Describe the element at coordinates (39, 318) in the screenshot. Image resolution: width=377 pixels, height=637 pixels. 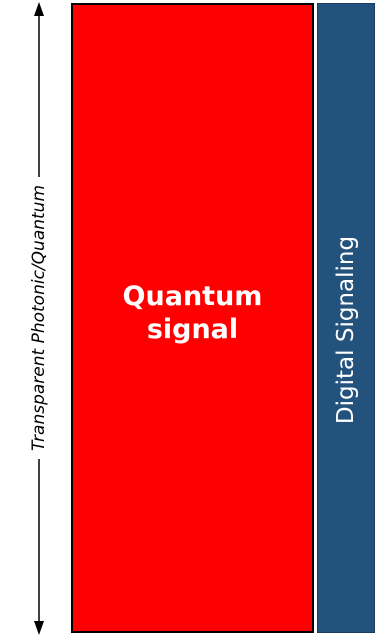
I see `axis-label: Transparent Photonic/Quantum` at that location.